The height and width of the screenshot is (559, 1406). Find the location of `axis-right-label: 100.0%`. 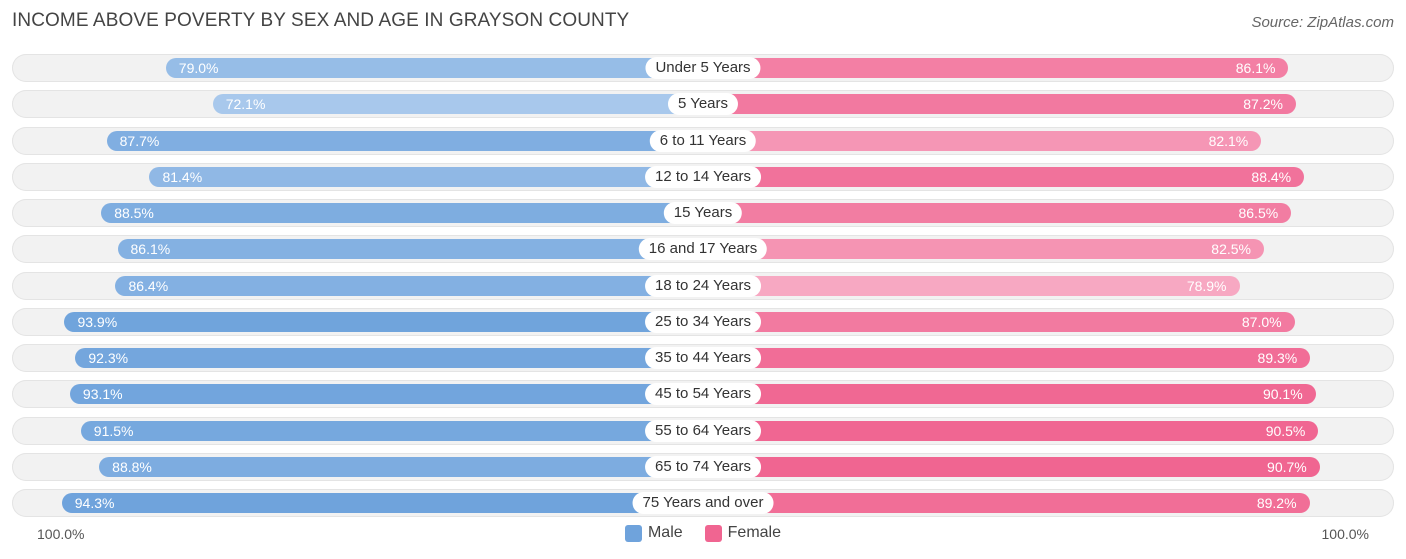

axis-right-label: 100.0% is located at coordinates (1345, 534).